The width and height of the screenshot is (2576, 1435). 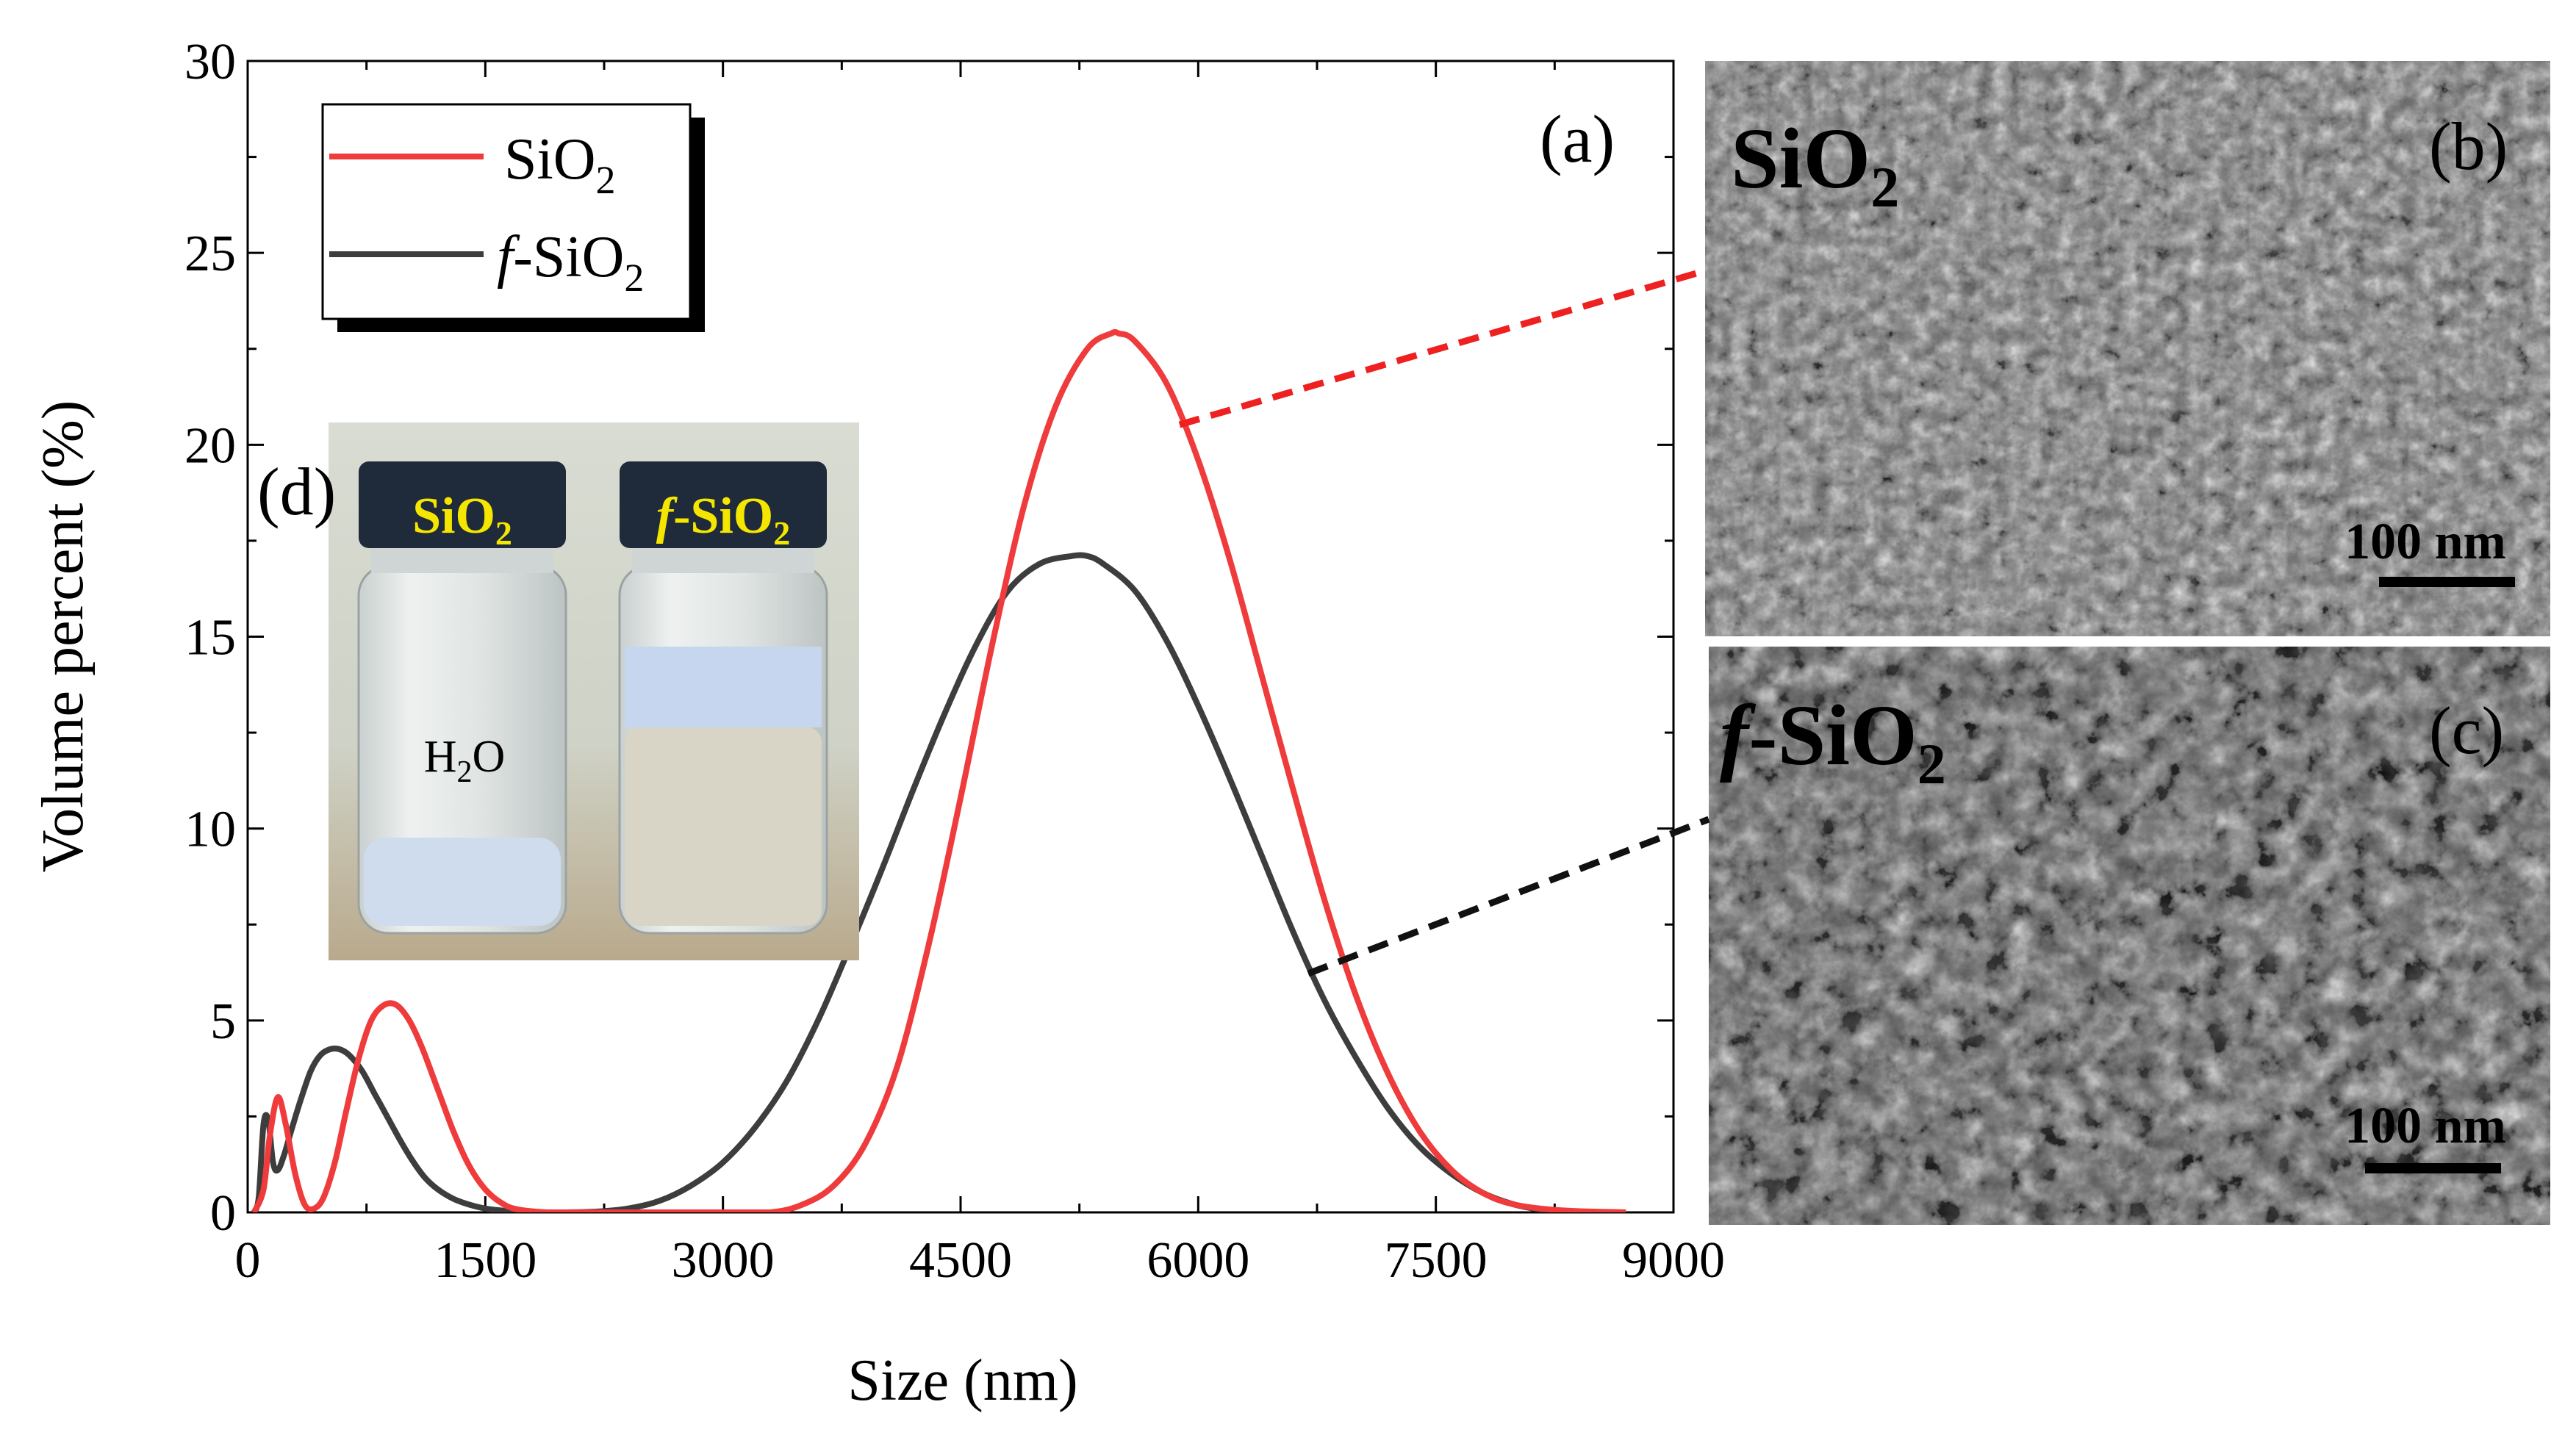 I want to click on sem-panel-b: SiO2 (b) 100 nm, so click(x=2127, y=349).